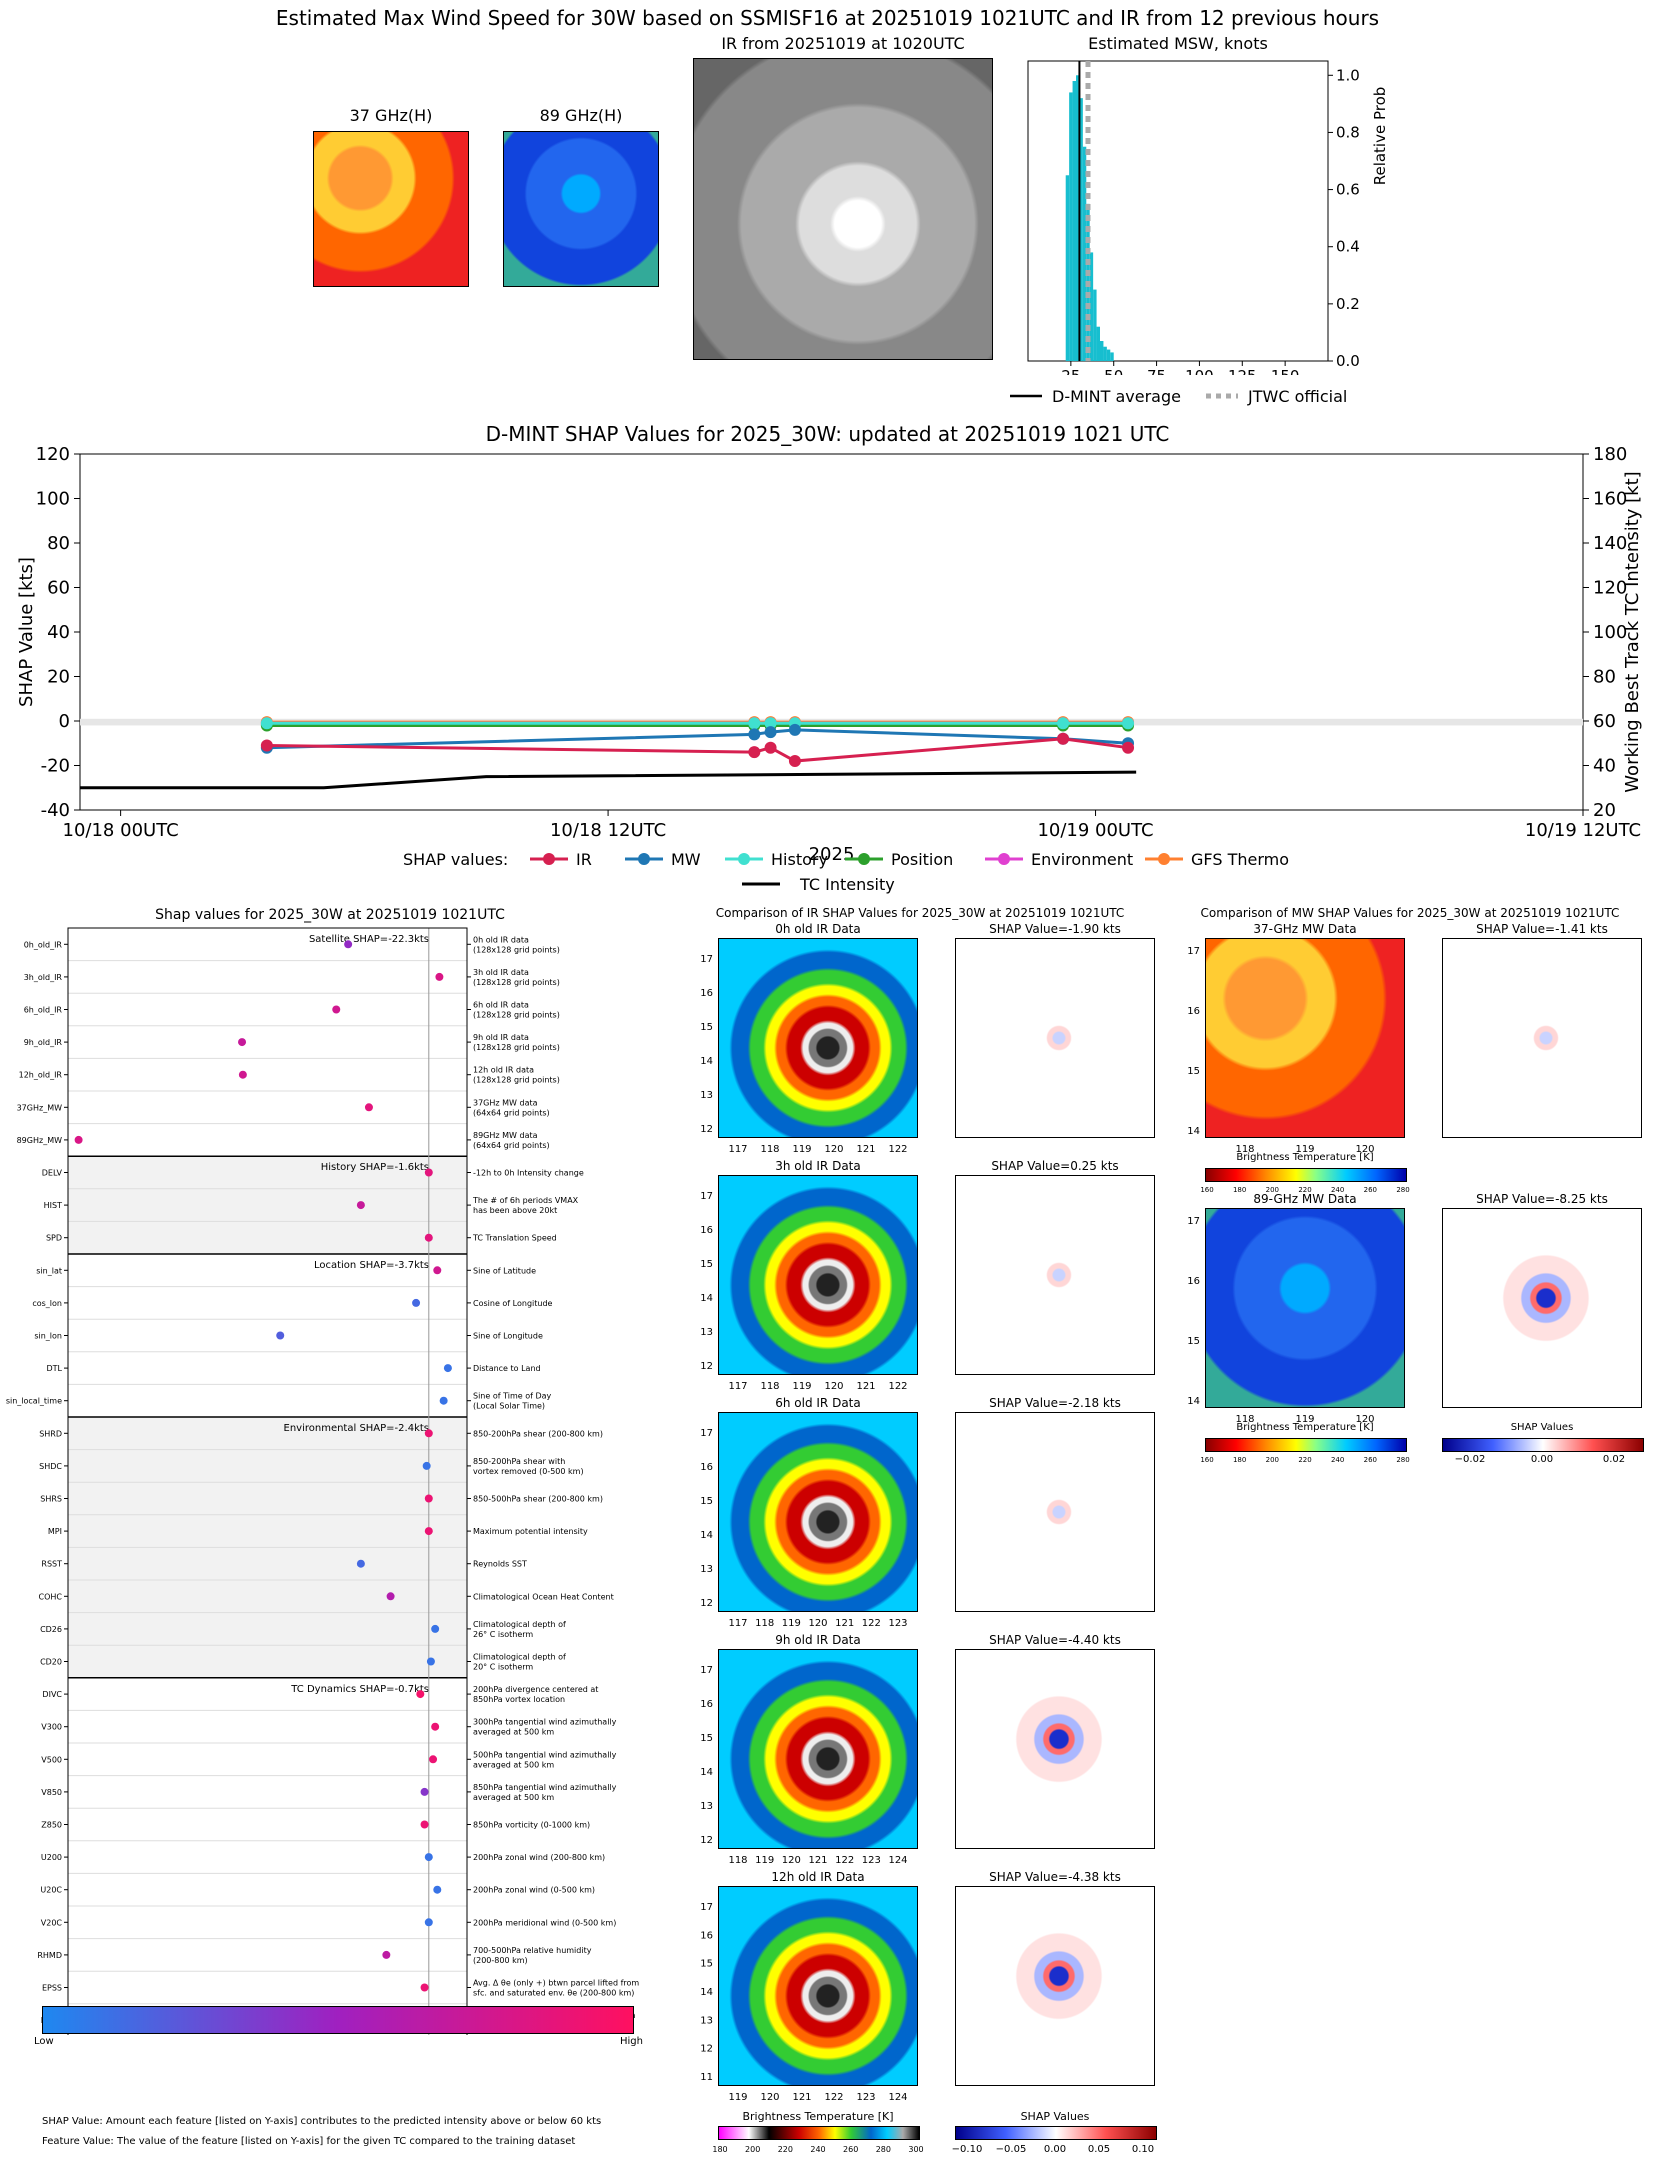  Describe the element at coordinates (1305, 1157) in the screenshot. I see `mw37-colorbar-label: Brightness Temperature [K]` at that location.